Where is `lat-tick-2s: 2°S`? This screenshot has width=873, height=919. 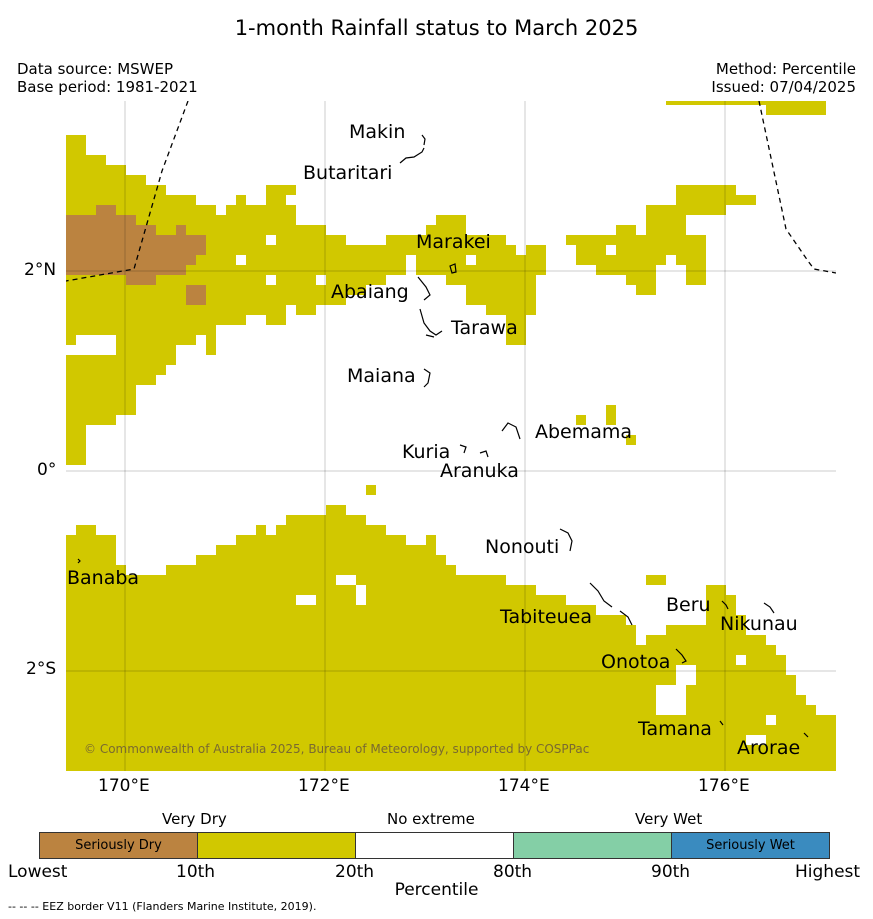
lat-tick-2s: 2°S is located at coordinates (41, 669).